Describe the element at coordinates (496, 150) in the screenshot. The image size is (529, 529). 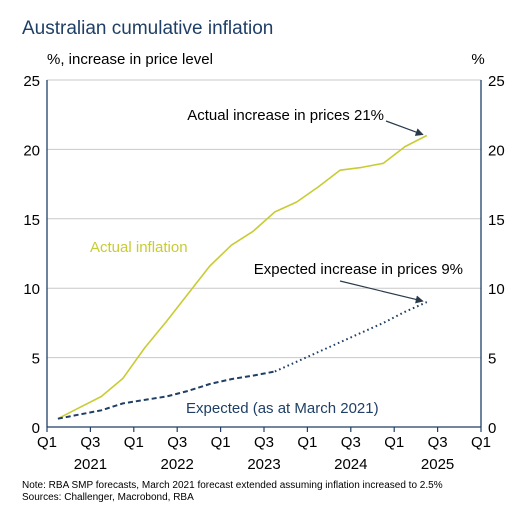
I see `y-tick-label-right: 20` at that location.